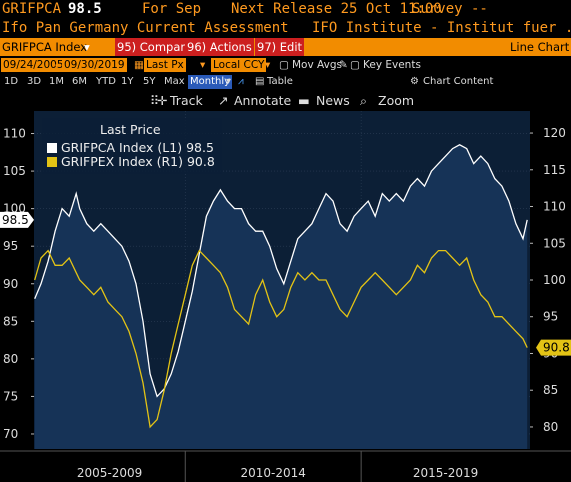  Describe the element at coordinates (203, 65) in the screenshot. I see `field-dropdown-icon: ▾` at that location.